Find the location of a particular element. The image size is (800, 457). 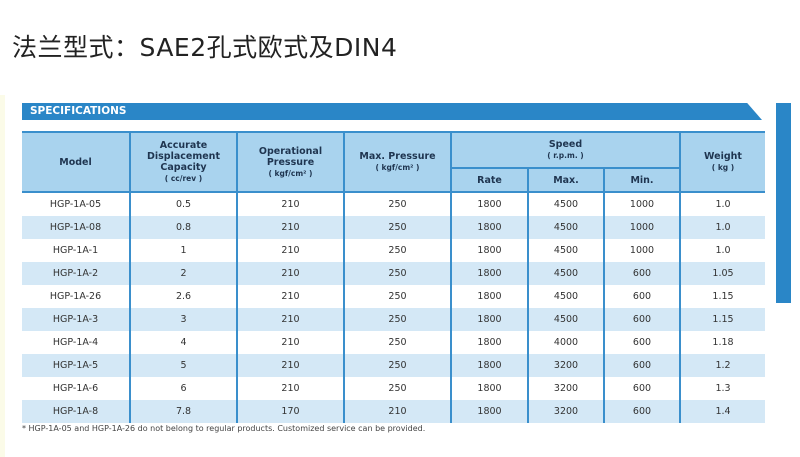

cell-model: HGP-1A-05 is located at coordinates (76, 204).